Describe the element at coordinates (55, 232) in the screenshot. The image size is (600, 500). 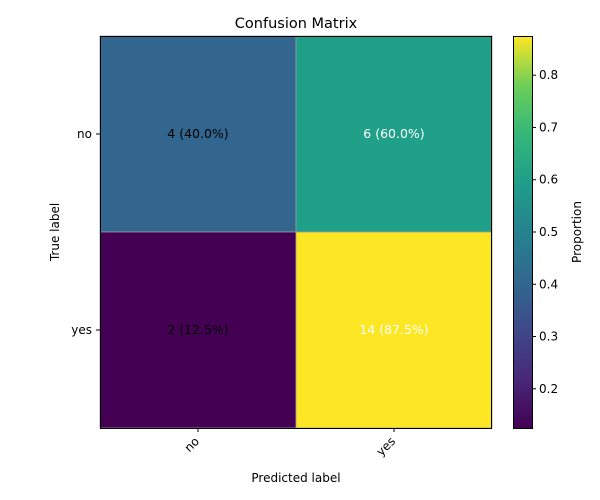
I see `y-axis-label: True label` at that location.